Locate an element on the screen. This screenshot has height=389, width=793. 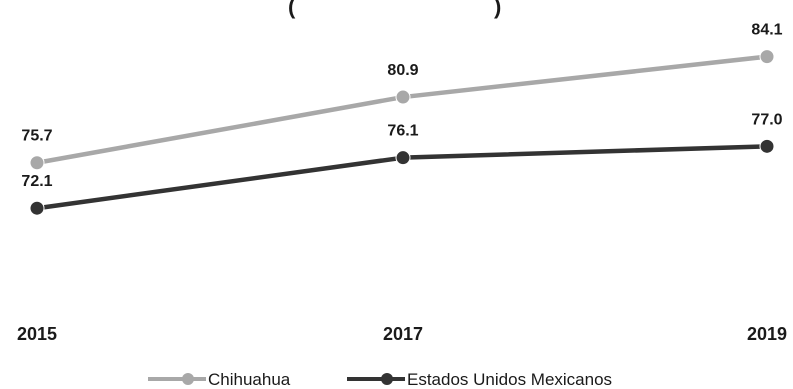
data-point-chihuahua-2019 is located at coordinates (767, 57).